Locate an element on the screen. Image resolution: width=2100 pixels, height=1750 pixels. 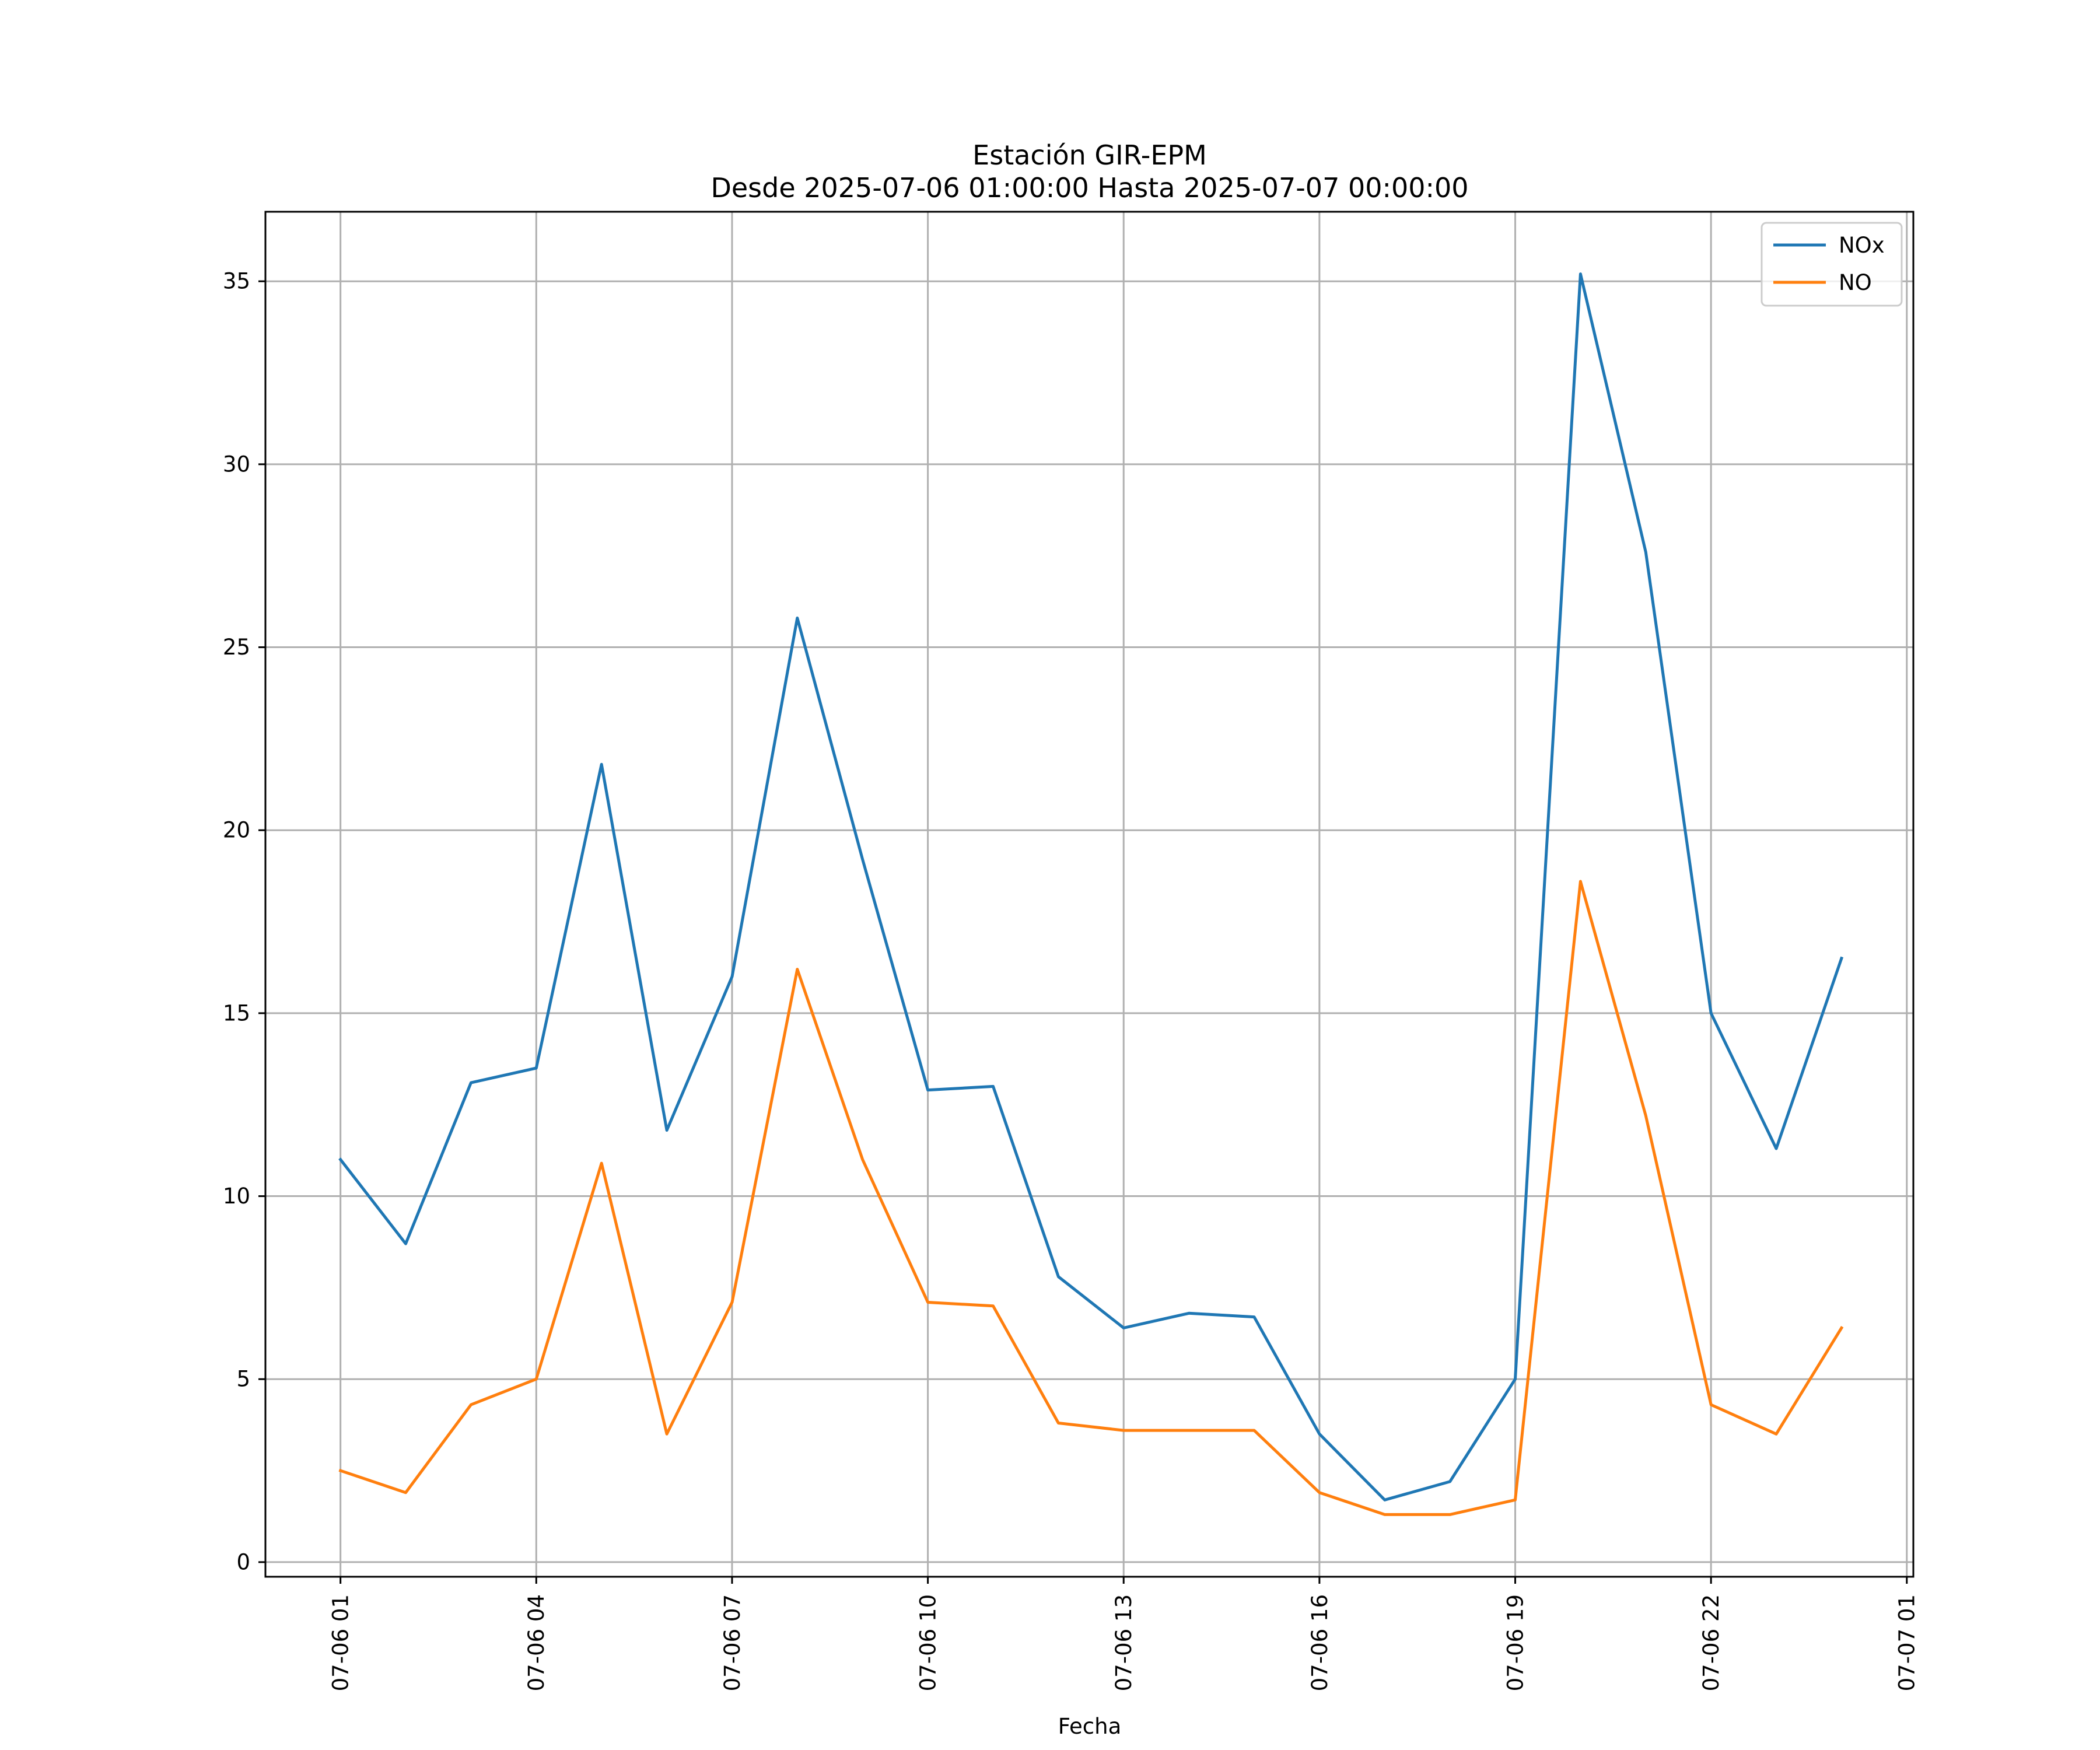
x-tick-label: 07-06 10 is located at coordinates (928, 1643).